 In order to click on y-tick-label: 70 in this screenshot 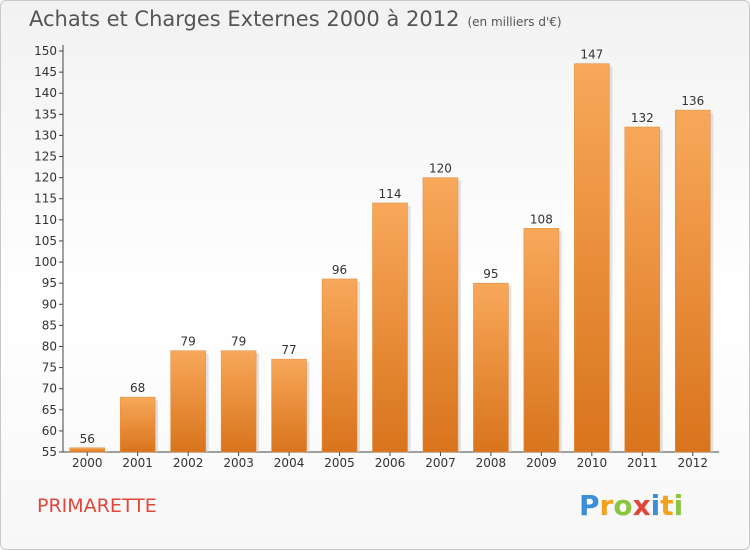, I will do `click(49, 389)`.